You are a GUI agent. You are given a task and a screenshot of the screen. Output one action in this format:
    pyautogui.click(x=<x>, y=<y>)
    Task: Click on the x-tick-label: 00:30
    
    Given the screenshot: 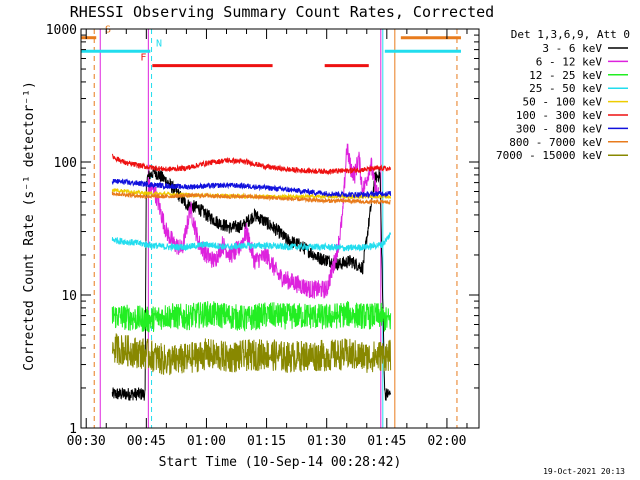 What is the action you would take?
    pyautogui.click(x=86, y=441)
    